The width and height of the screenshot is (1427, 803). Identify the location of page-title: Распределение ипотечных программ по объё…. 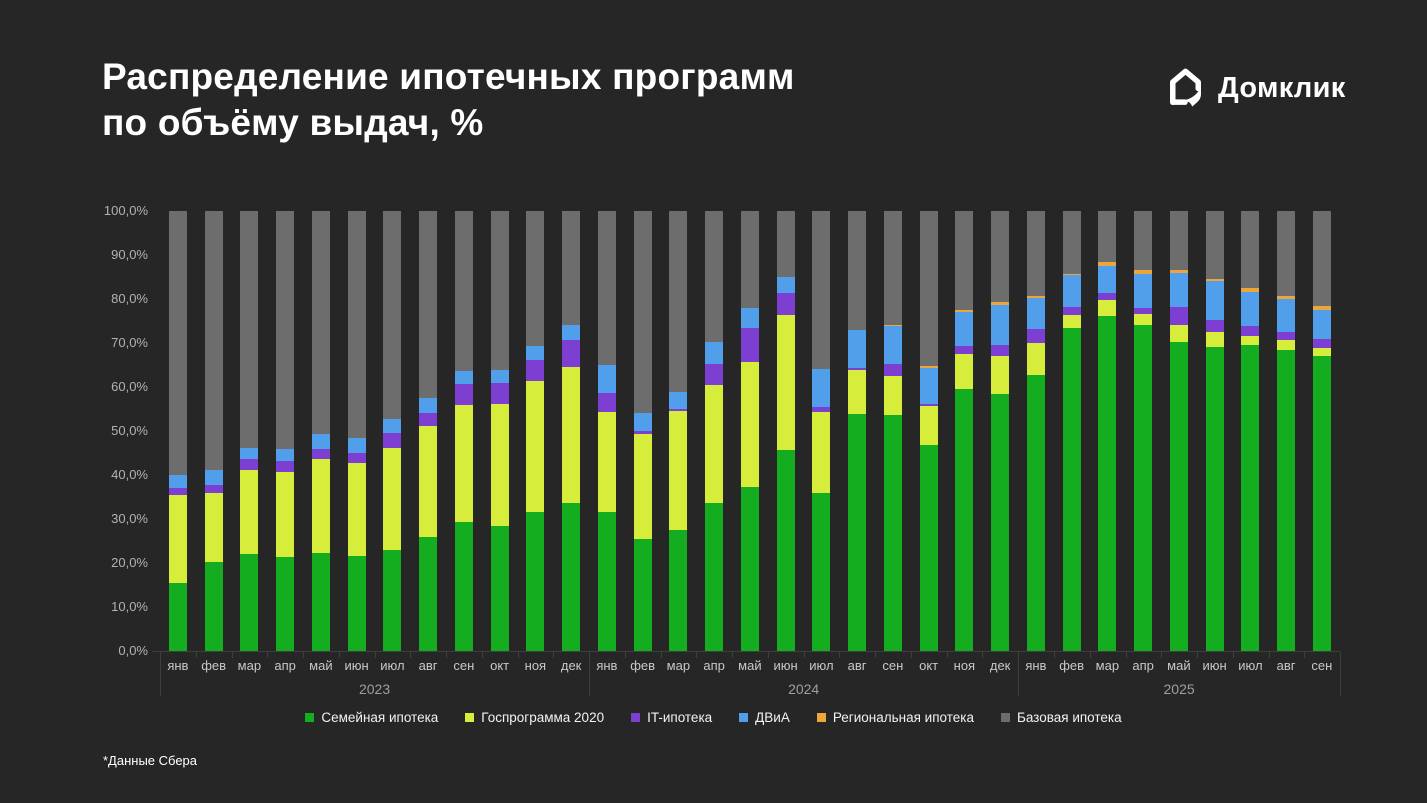
(448, 100).